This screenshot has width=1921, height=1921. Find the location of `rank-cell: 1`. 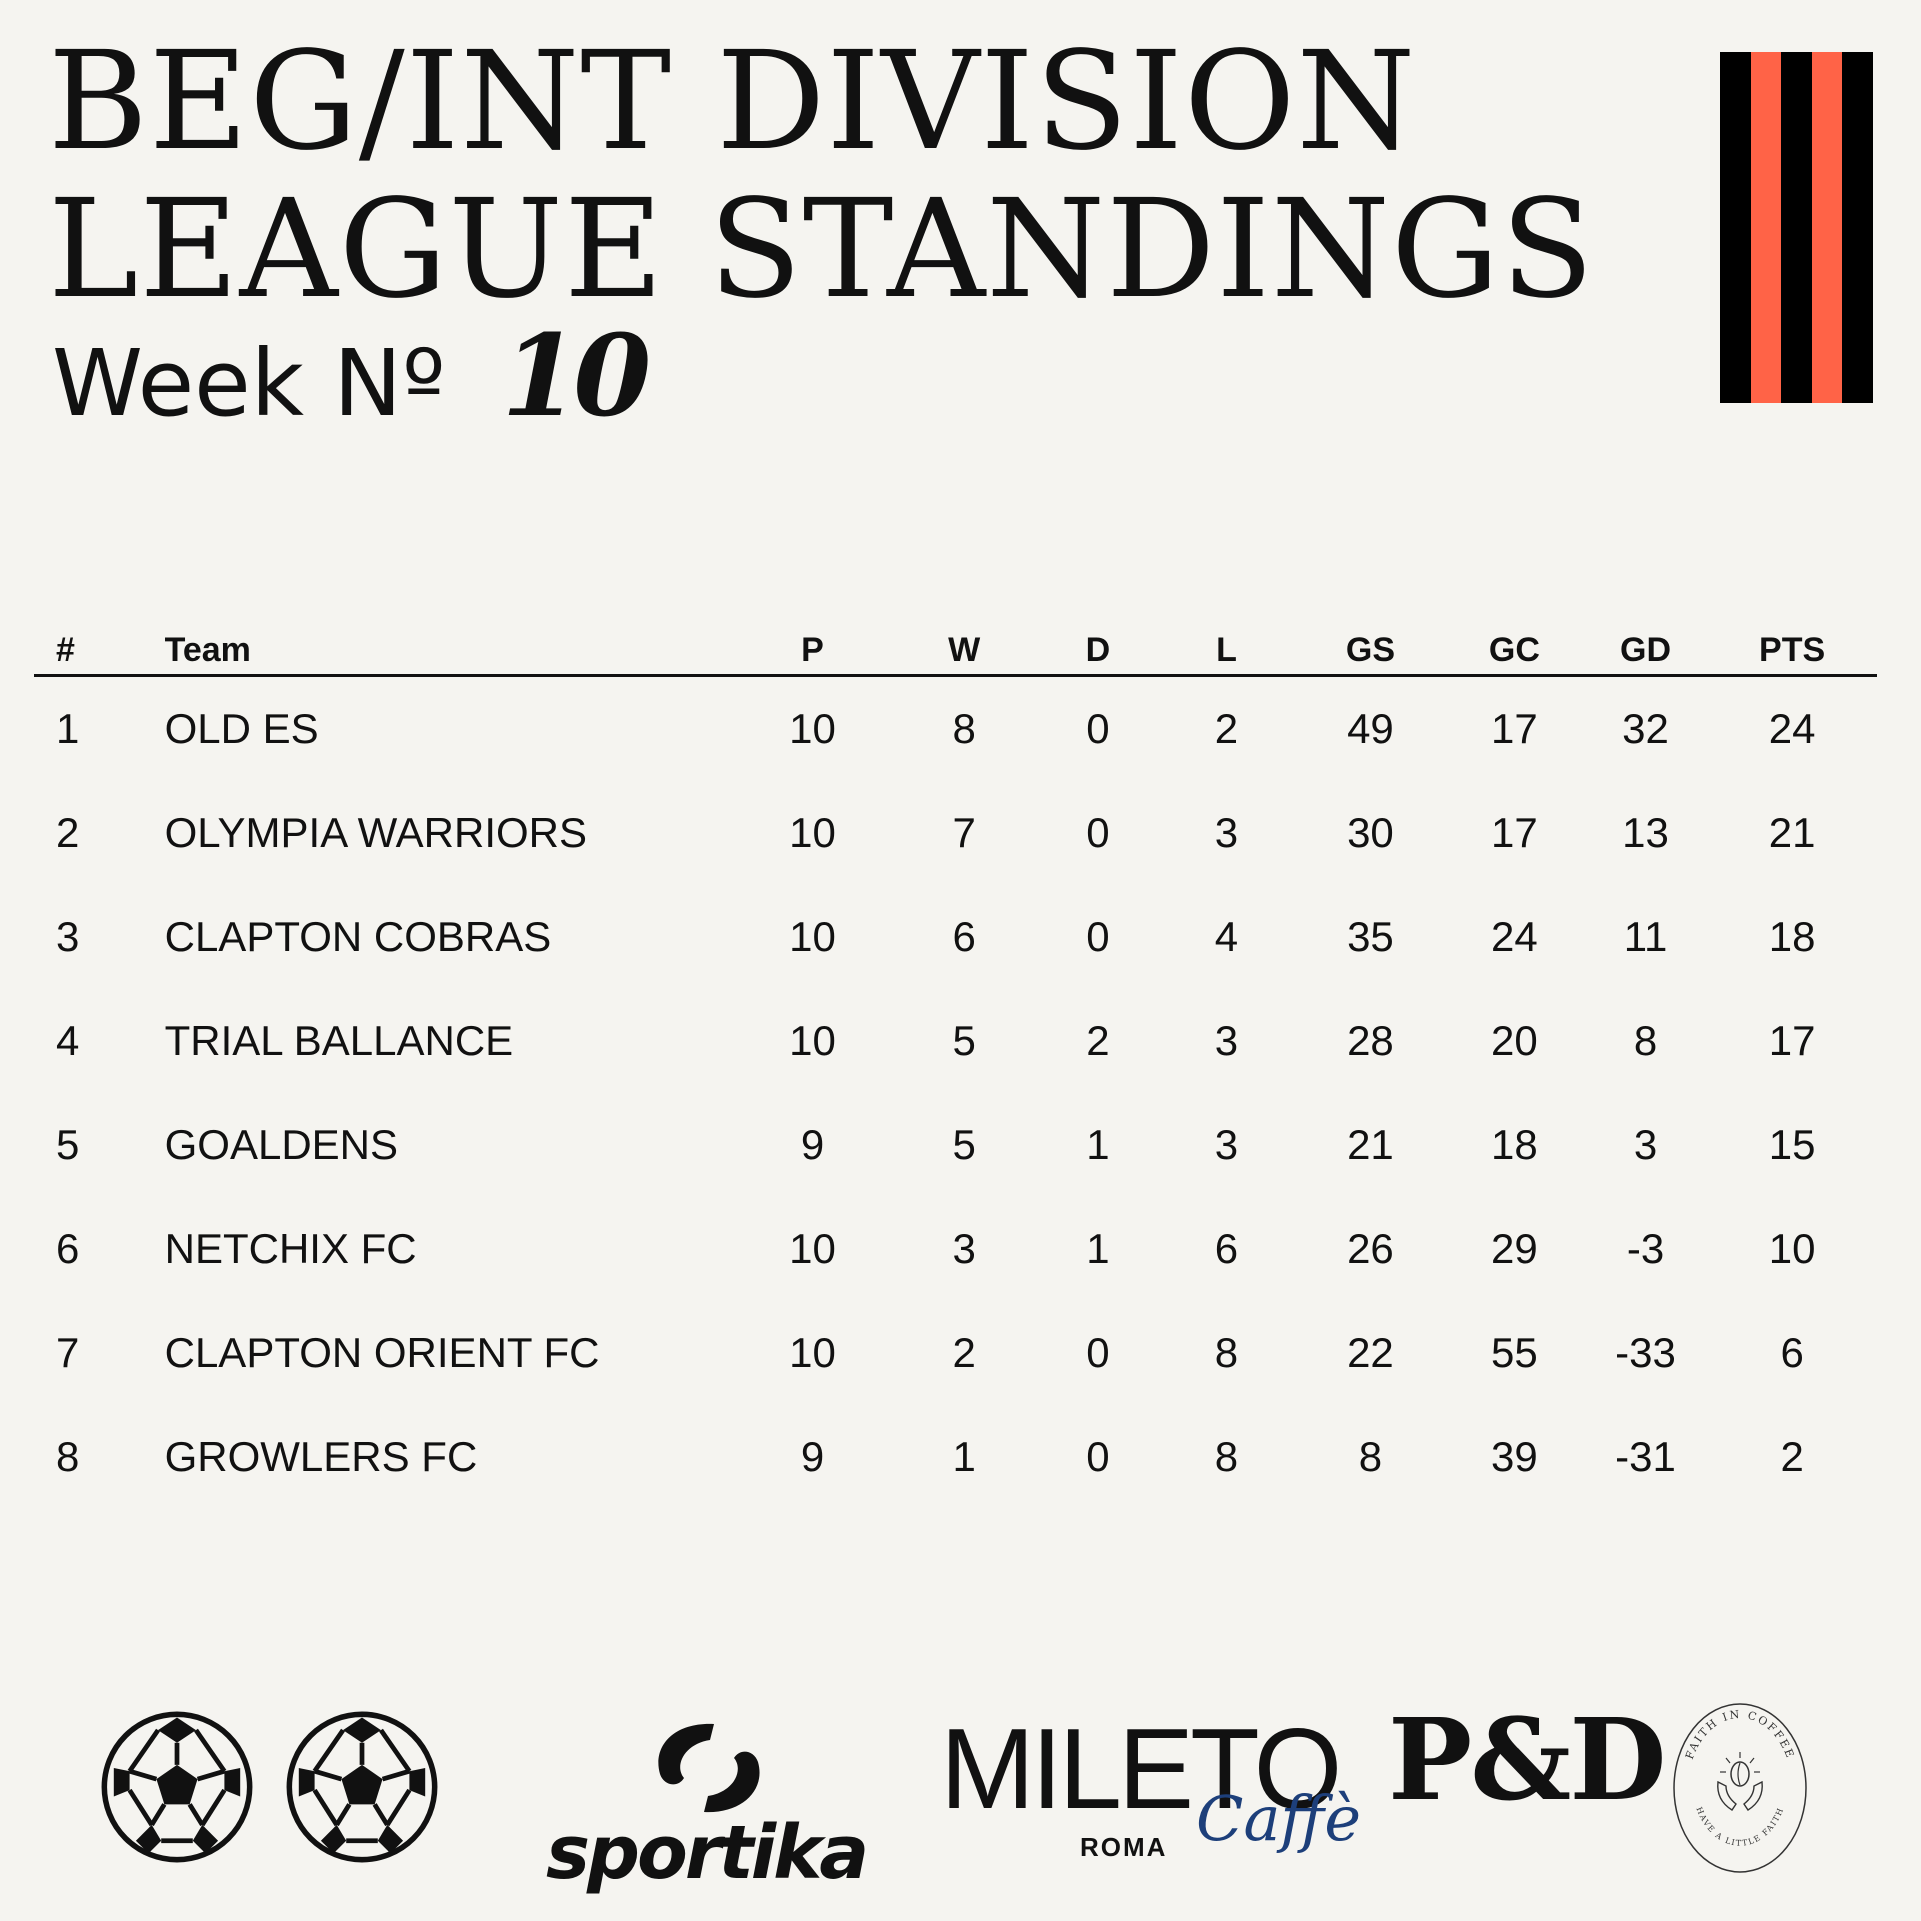

rank-cell: 1 is located at coordinates (68, 728).